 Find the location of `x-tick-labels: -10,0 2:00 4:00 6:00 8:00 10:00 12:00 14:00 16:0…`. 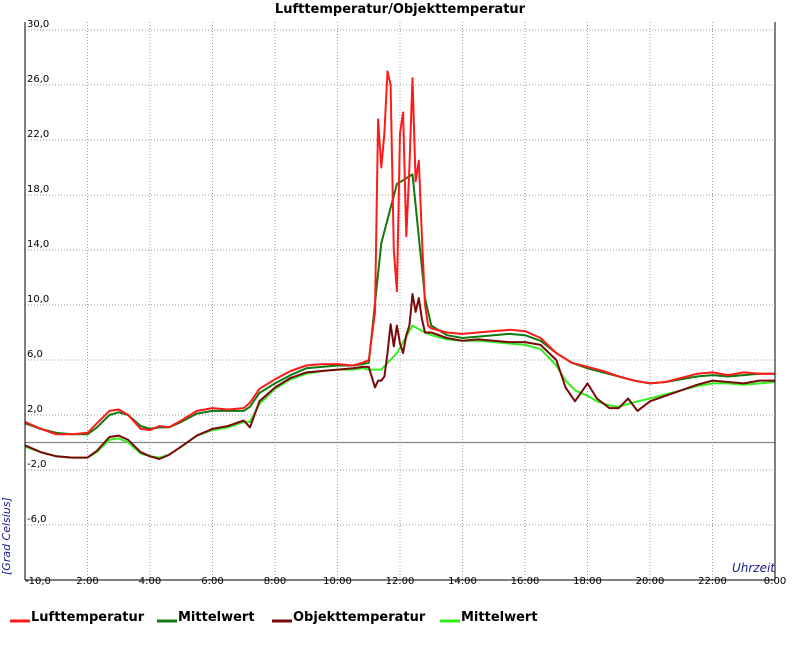

x-tick-labels: -10,0 2:00 4:00 6:00 8:00 10:00 12:00 14:00 16:0… is located at coordinates (405, 581).